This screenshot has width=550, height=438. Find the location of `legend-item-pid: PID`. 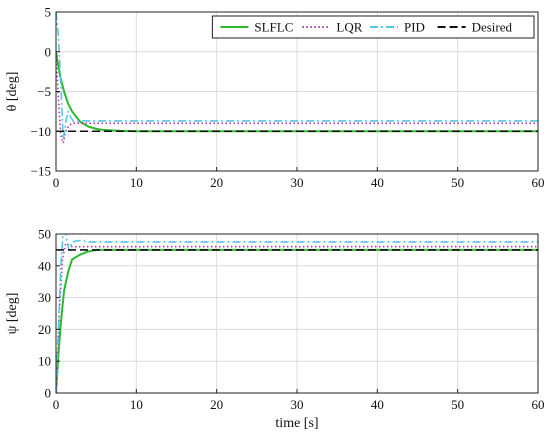

legend-item-pid: PID is located at coordinates (397, 27).